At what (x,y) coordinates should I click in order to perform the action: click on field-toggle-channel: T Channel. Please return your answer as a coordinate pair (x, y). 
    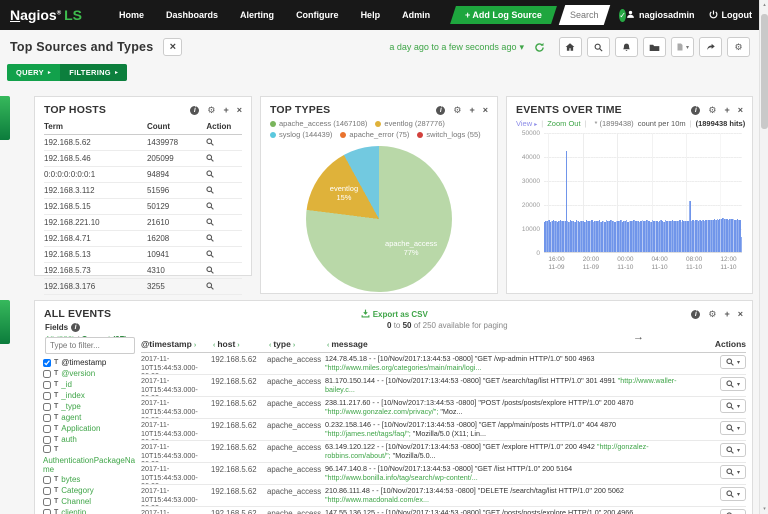
    Looking at the image, I should click on (92, 501).